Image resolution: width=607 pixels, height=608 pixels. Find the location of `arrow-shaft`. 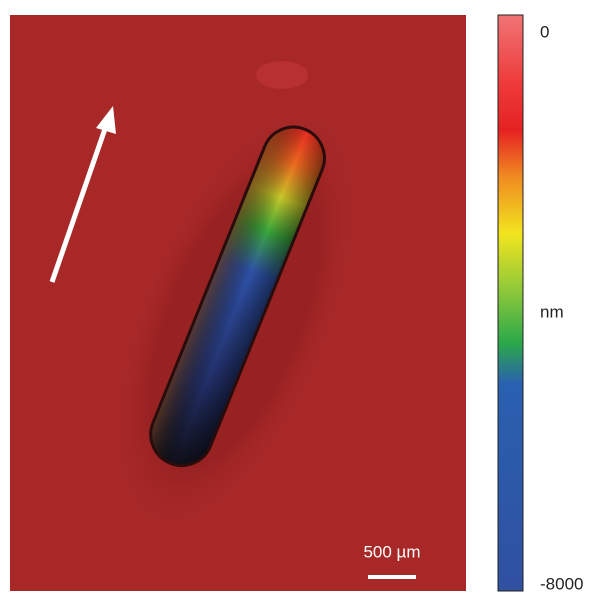

arrow-shaft is located at coordinates (79, 204).